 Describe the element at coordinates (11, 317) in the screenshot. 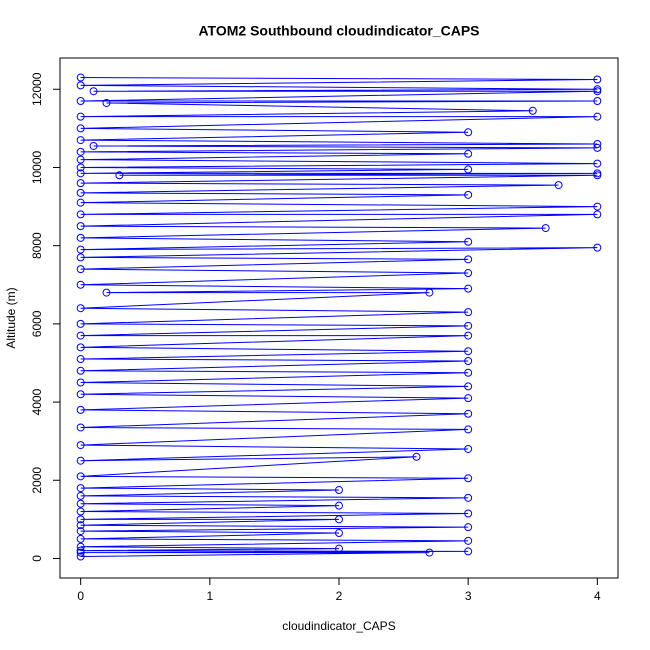

I see `y-axis-label: Altitude (m)` at that location.